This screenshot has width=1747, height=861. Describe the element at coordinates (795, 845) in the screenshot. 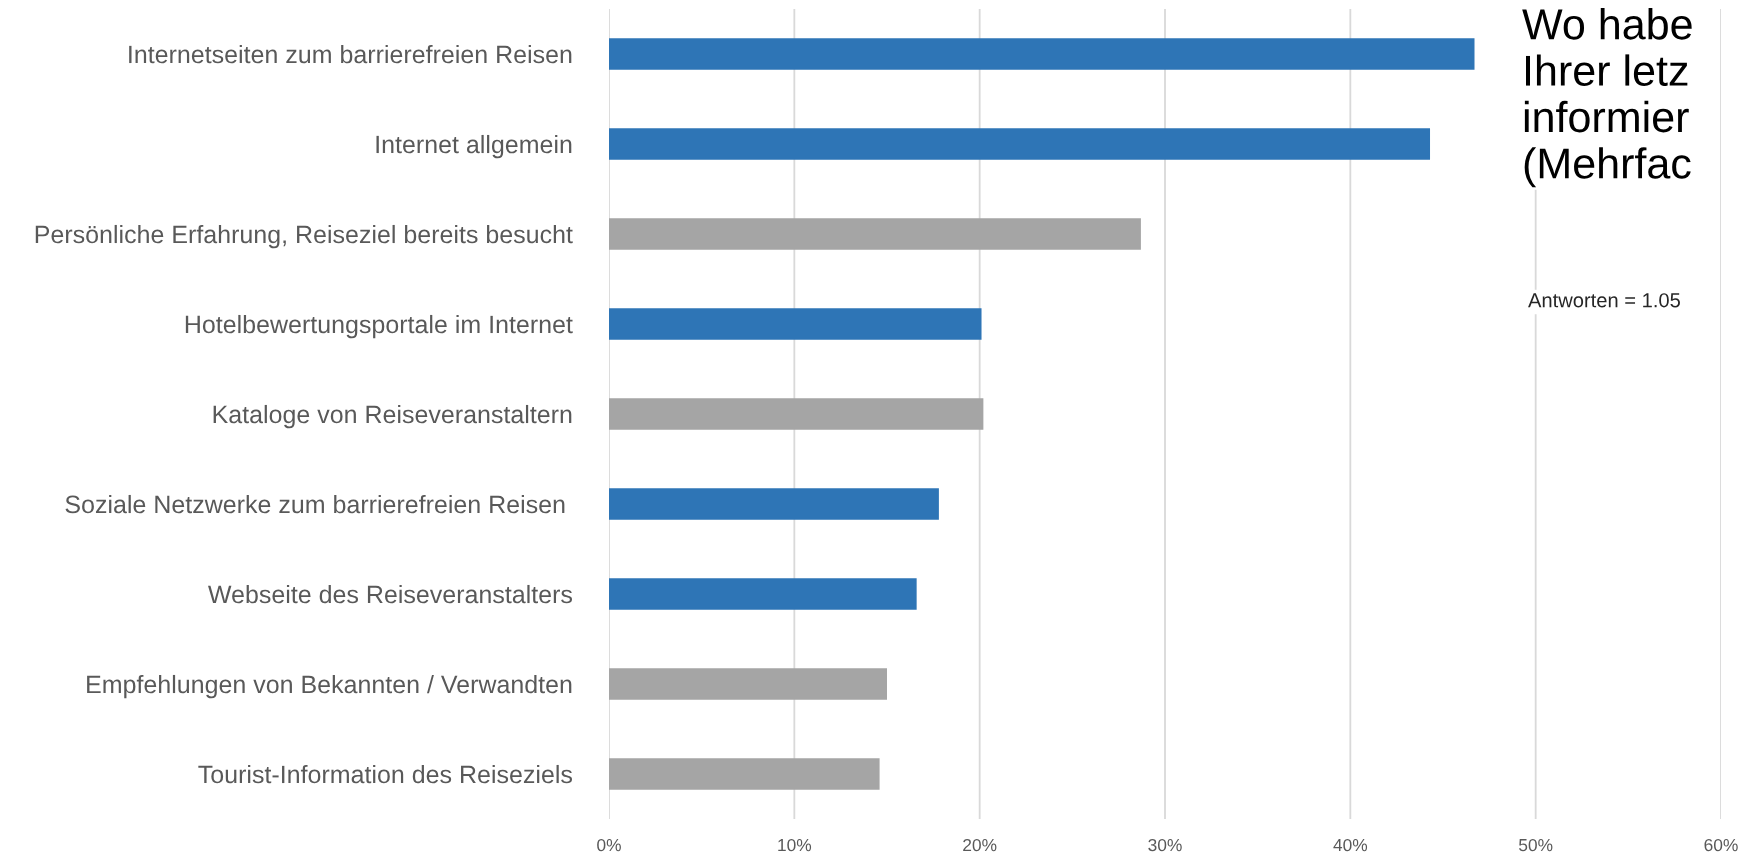

I see `x-tick-label: 10%` at that location.